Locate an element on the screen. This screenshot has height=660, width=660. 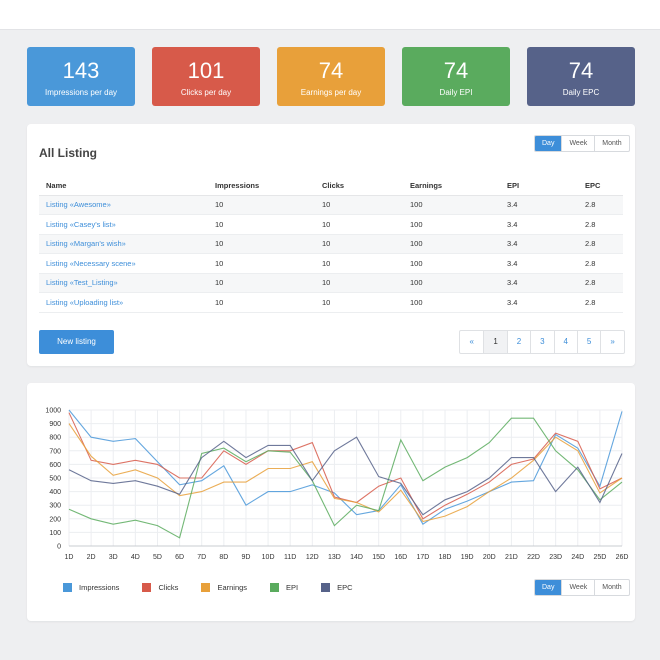
pagination-prev-button: « is located at coordinates (471, 341).